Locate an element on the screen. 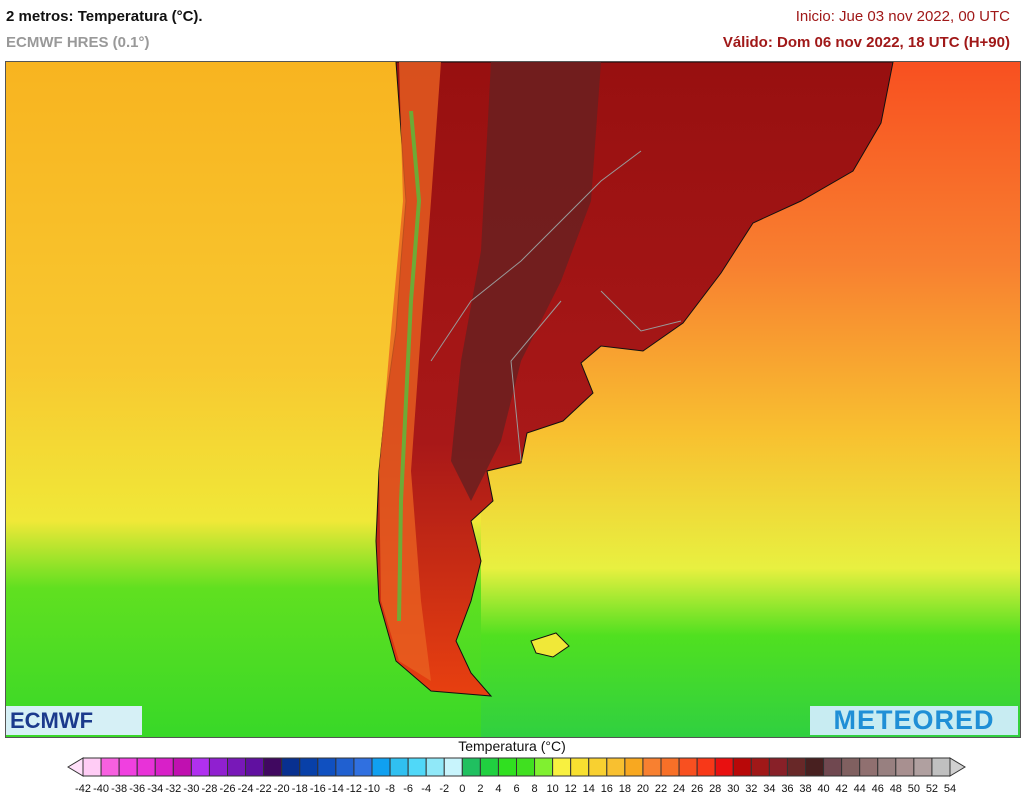 The height and width of the screenshot is (798, 1024). legend-tick-label: 52 is located at coordinates (932, 789).